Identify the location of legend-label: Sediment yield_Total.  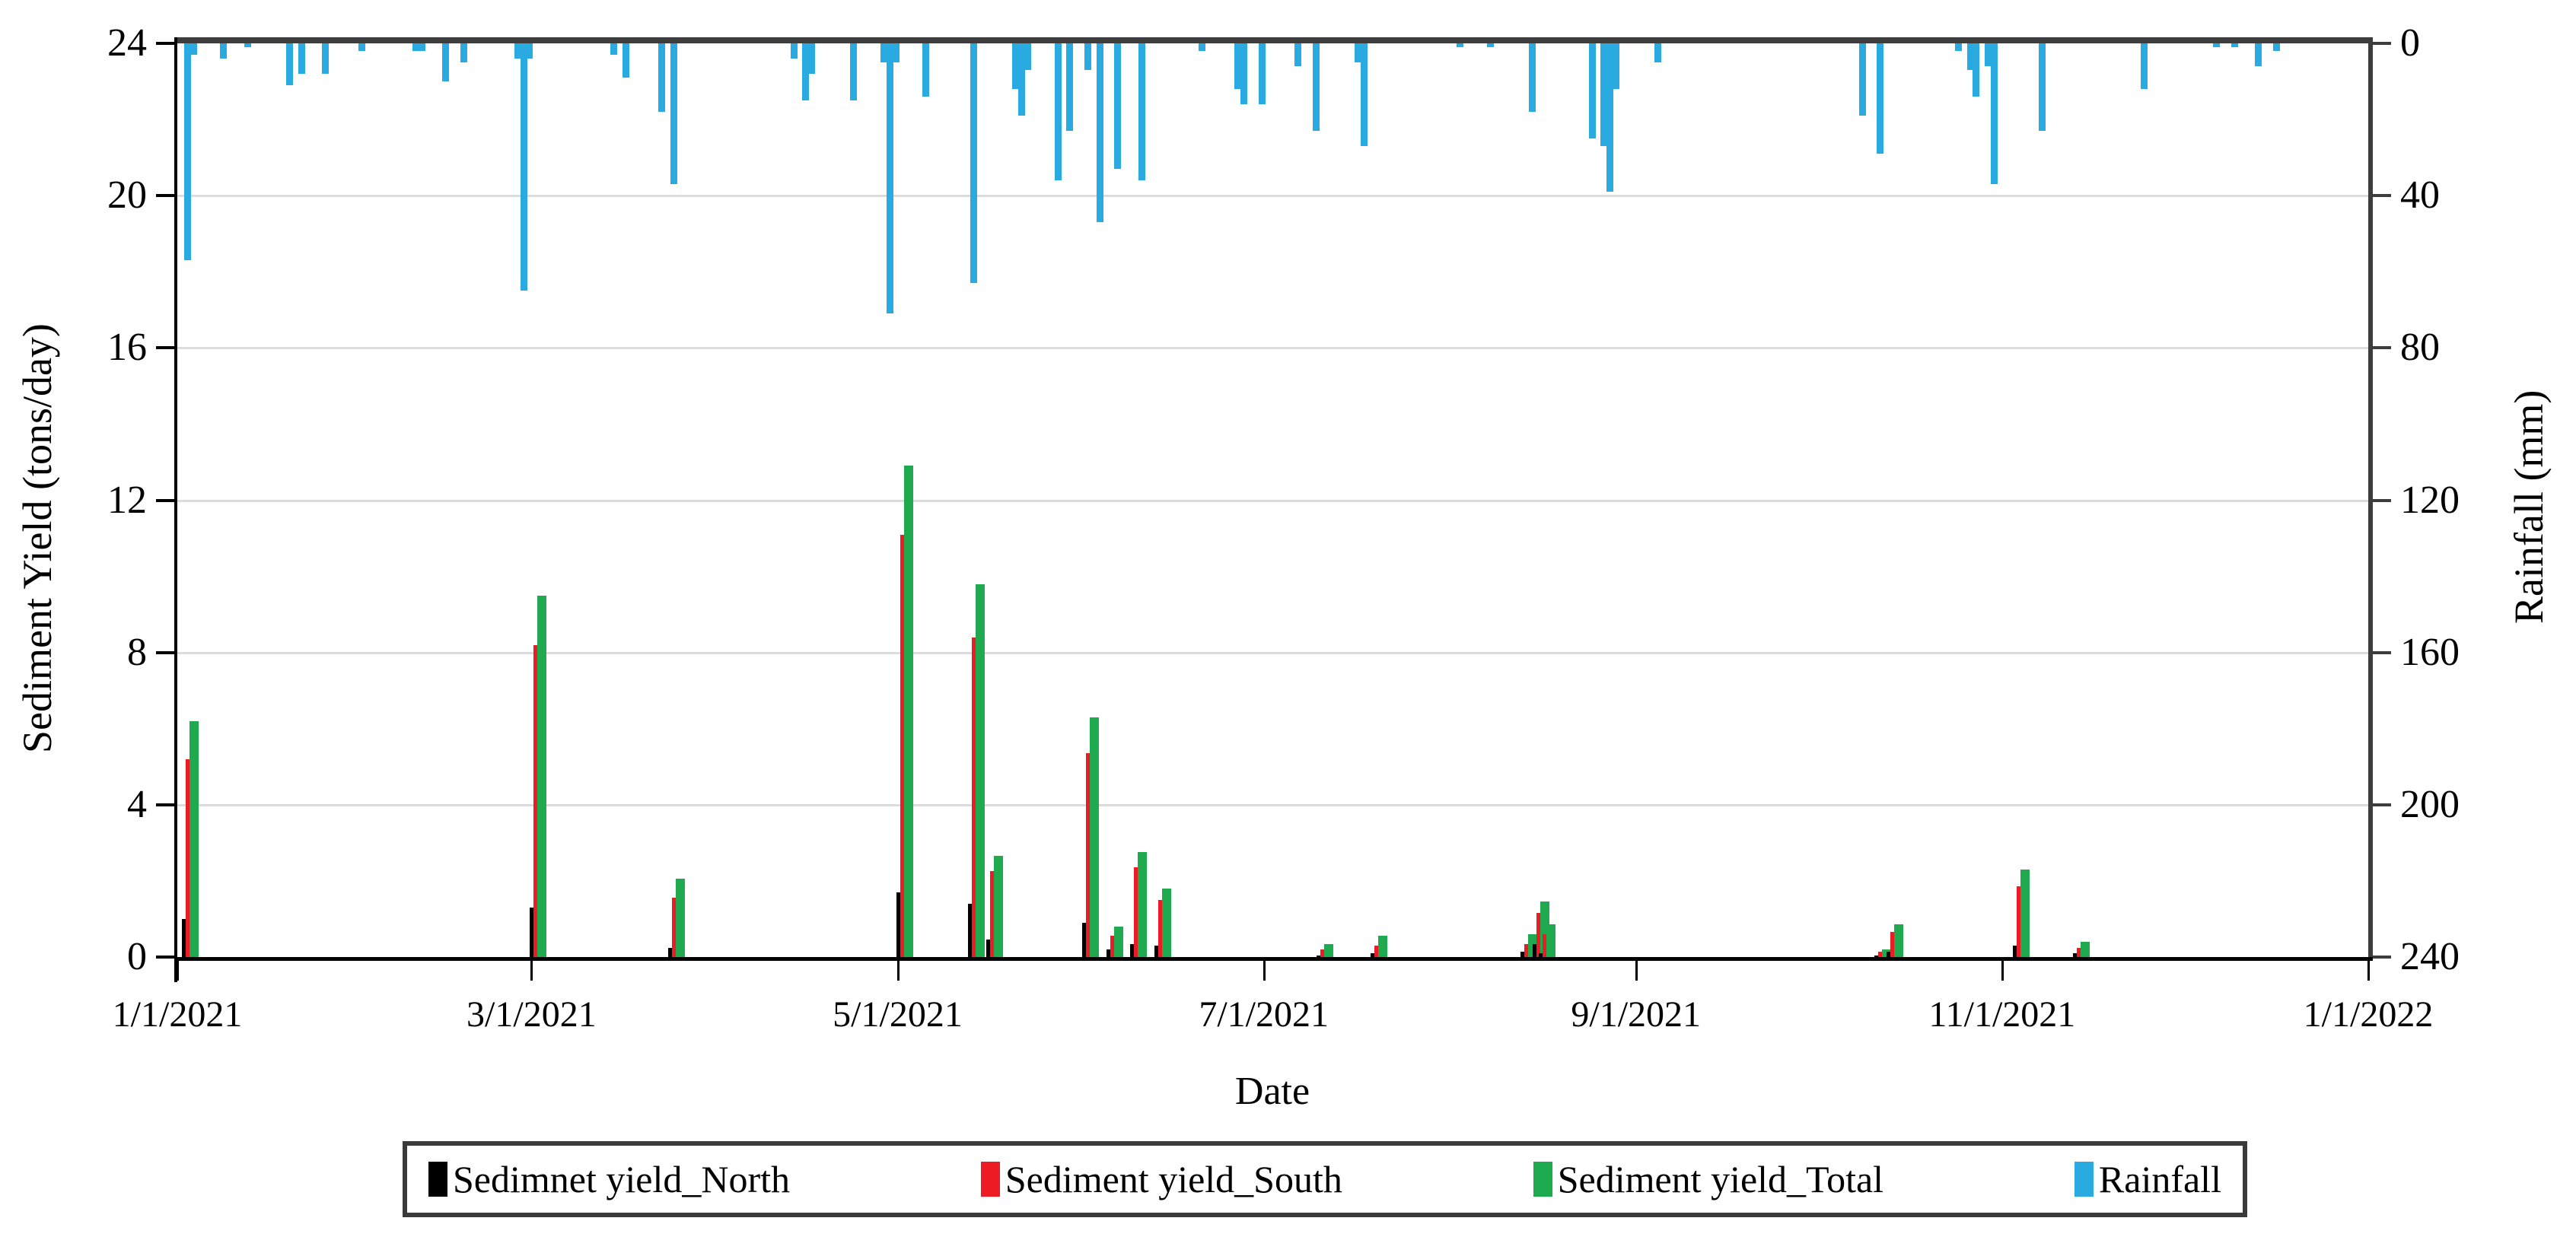
(1720, 1179).